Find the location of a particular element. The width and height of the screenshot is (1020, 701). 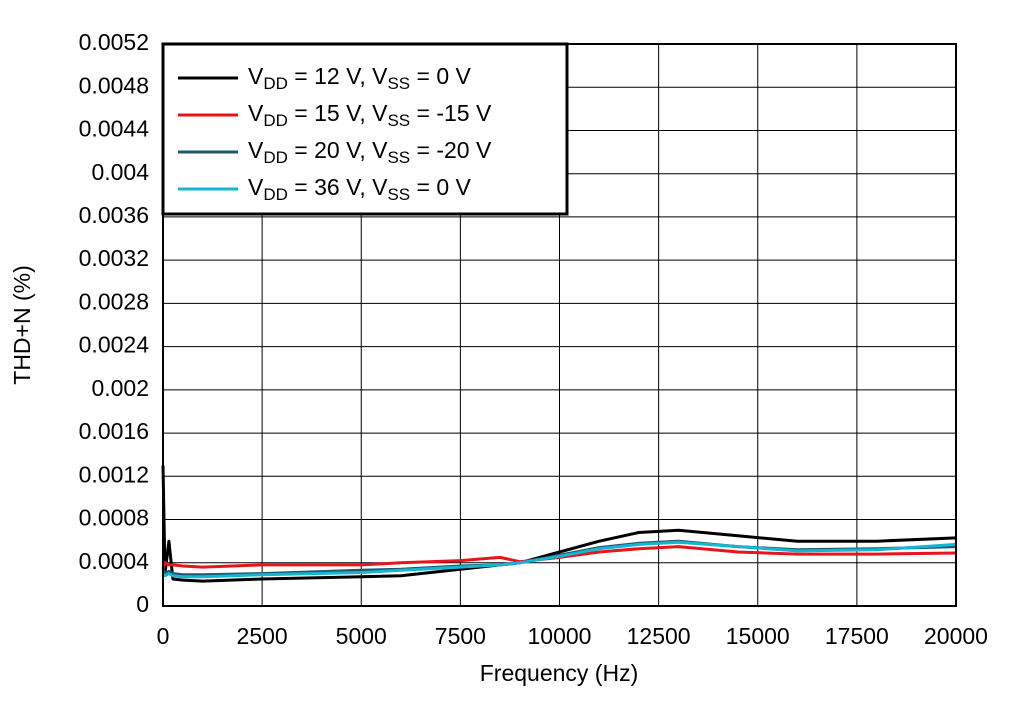

legend-box is located at coordinates (365, 129).